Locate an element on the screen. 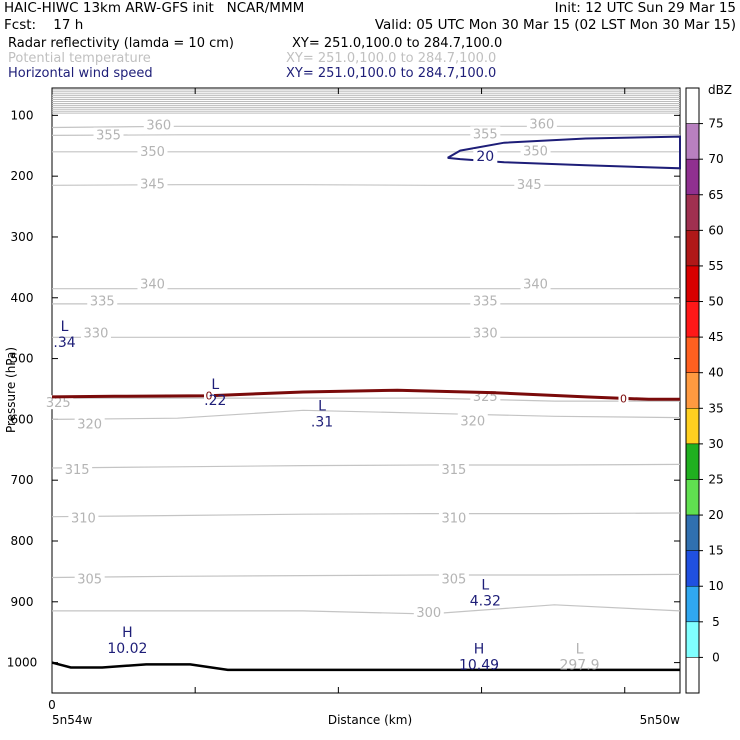 The height and width of the screenshot is (740, 740). y-axis-label: Pressure (hPa) is located at coordinates (11, 390).